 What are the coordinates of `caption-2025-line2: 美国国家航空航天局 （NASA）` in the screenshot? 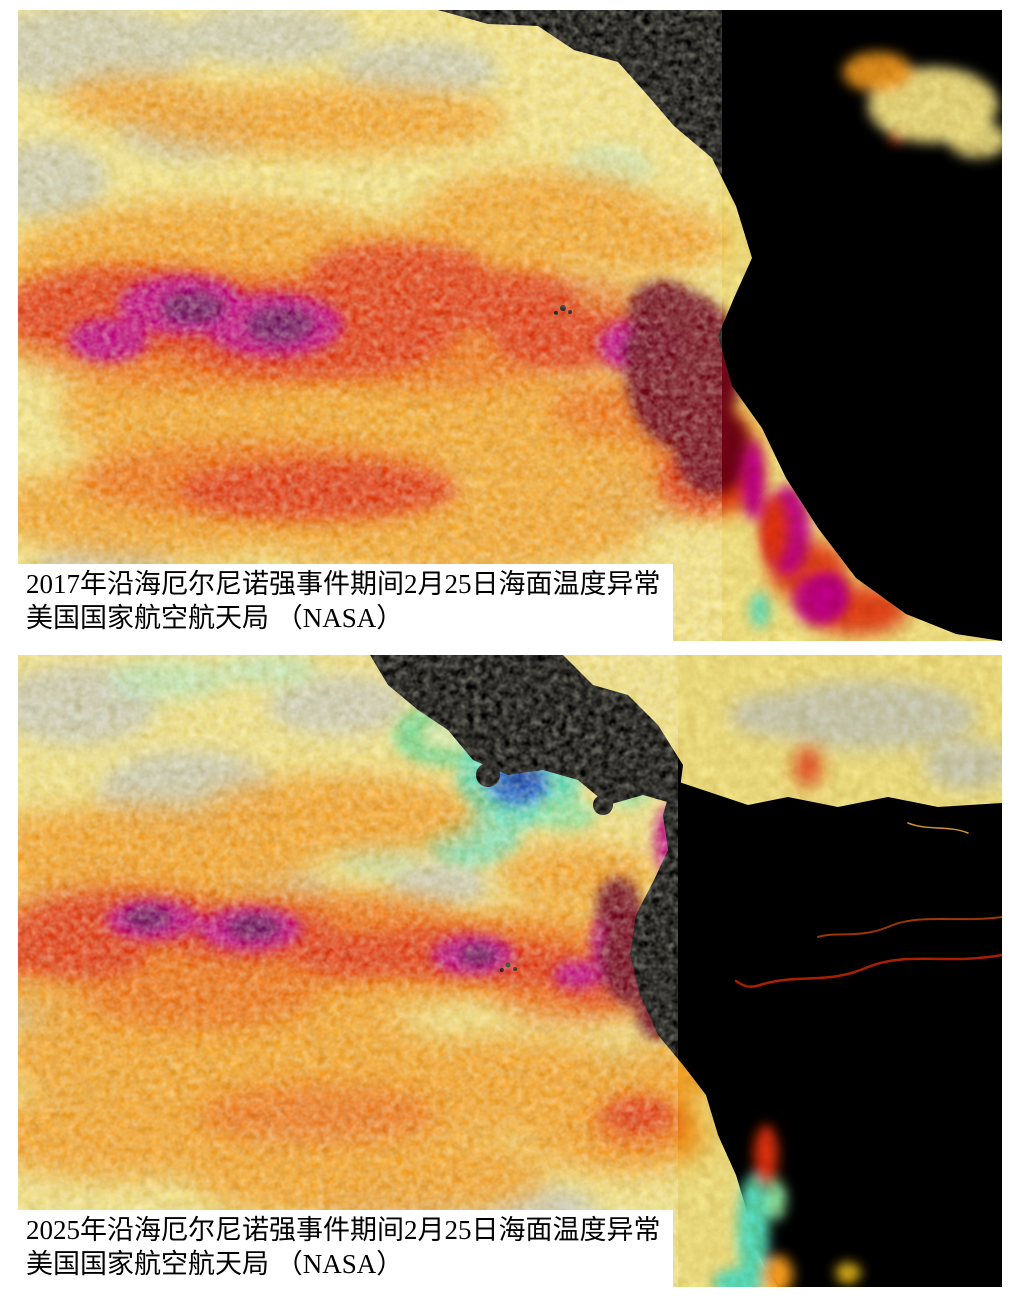 It's located at (215, 1264).